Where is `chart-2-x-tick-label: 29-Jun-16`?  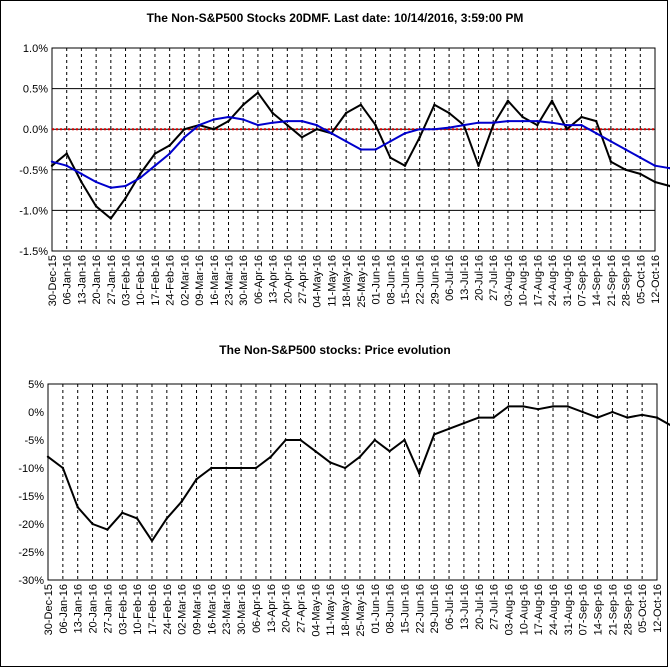
chart-2-x-tick-label: 29-Jun-16 is located at coordinates (435, 609).